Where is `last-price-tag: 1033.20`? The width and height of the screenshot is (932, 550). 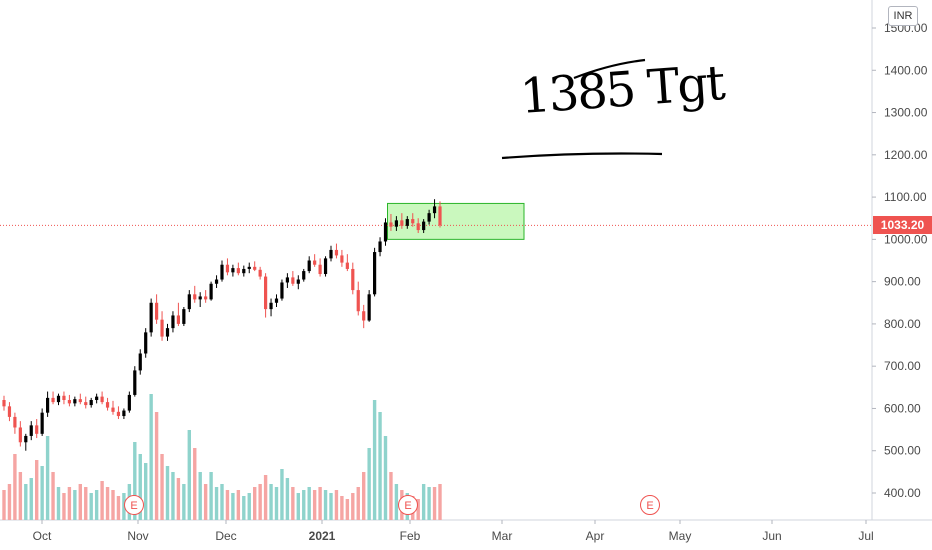 last-price-tag: 1033.20 is located at coordinates (902, 225).